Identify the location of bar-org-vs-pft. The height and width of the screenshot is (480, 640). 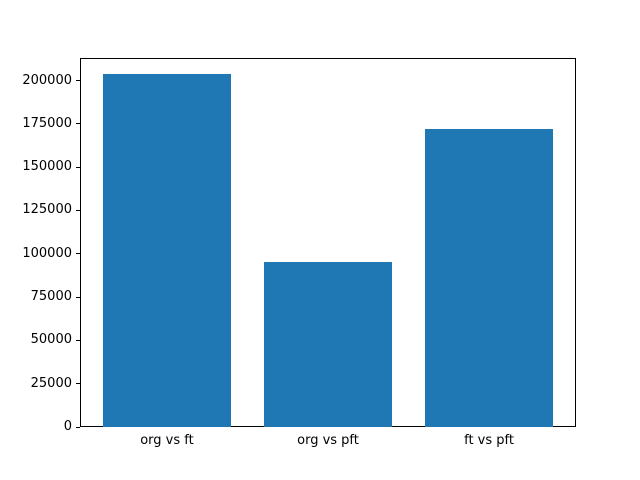
(328, 344).